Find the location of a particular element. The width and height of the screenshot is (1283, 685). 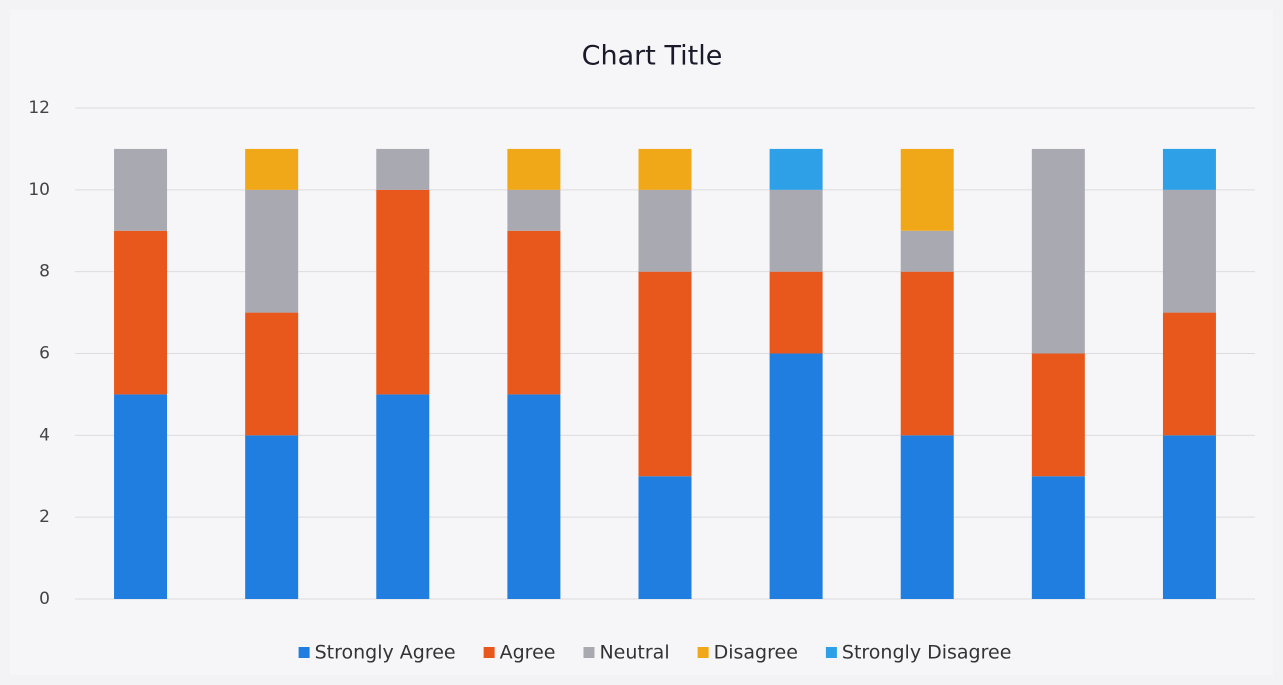

y-tick-label: 6 is located at coordinates (44, 354).